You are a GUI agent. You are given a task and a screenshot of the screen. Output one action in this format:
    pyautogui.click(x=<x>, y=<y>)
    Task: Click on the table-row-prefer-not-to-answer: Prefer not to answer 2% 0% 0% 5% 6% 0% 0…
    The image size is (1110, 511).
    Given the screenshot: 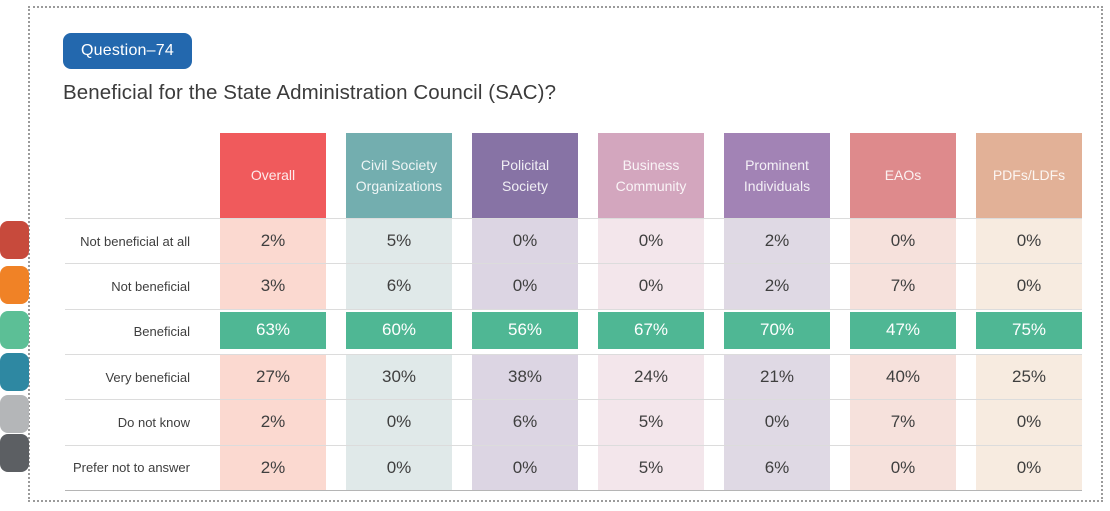 What is the action you would take?
    pyautogui.click(x=573, y=467)
    